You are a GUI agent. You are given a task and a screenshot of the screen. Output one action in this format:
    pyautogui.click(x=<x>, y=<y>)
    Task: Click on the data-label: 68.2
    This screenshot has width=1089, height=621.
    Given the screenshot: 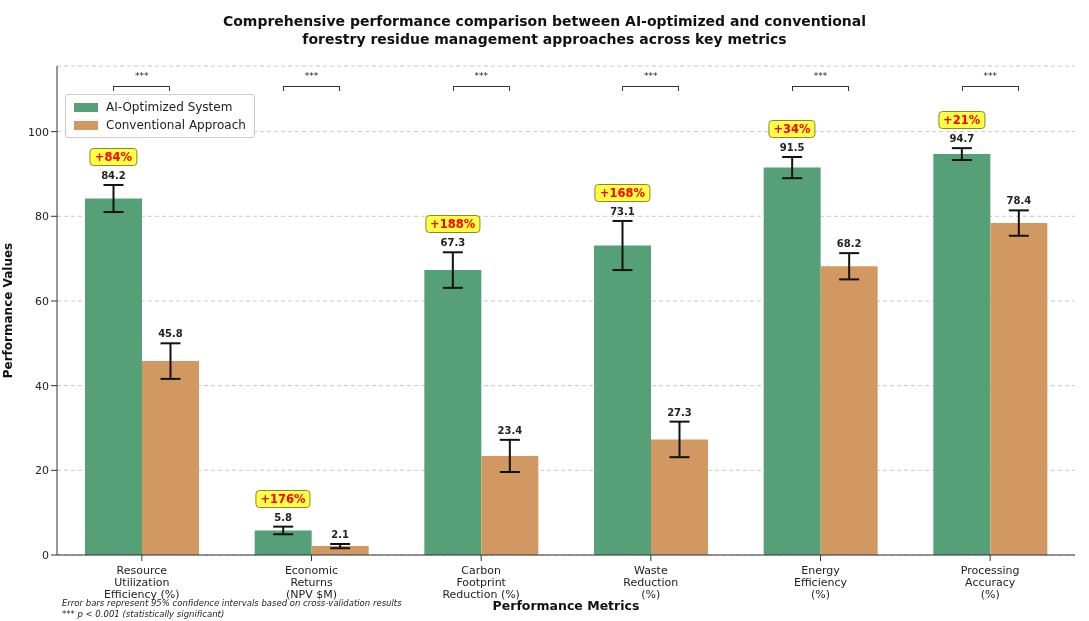 What is the action you would take?
    pyautogui.click(x=849, y=244)
    